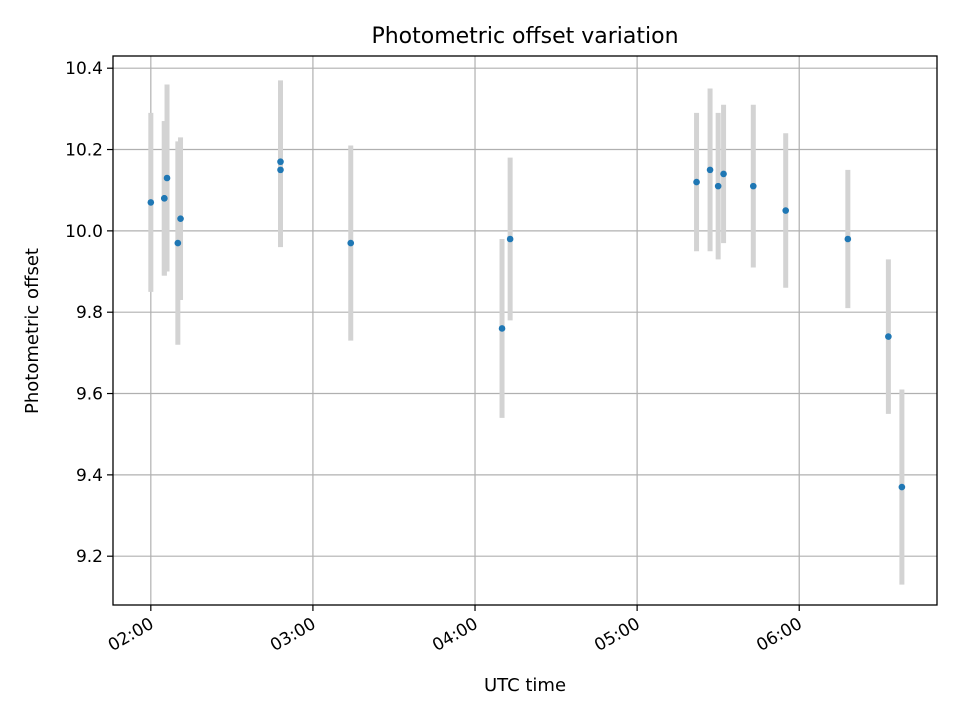 The width and height of the screenshot is (960, 720). I want to click on x-tick-label: 04:00, so click(455, 635).